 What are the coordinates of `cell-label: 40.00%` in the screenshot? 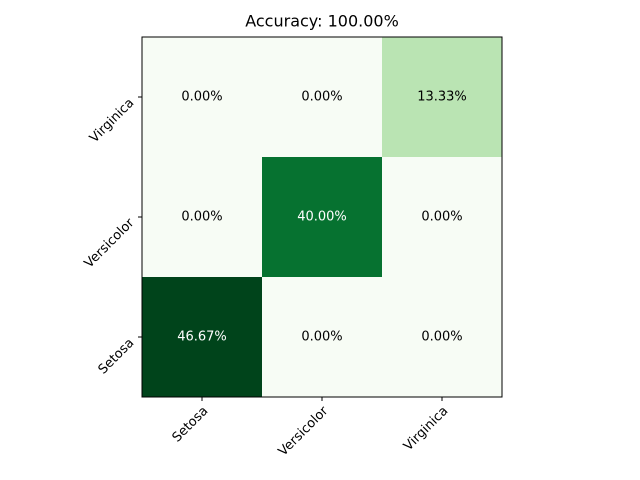 It's located at (322, 217).